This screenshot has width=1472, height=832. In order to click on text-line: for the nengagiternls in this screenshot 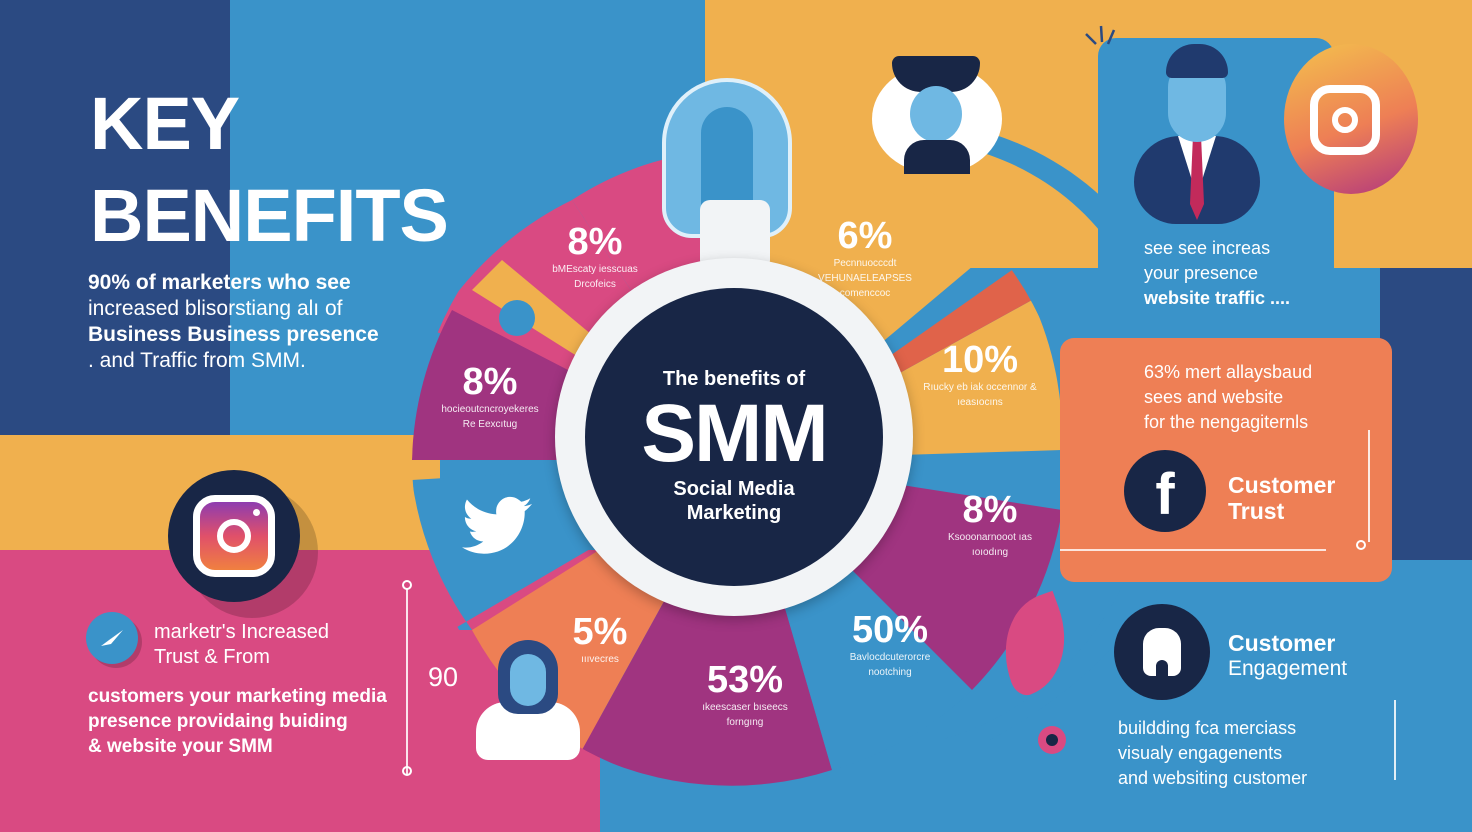, I will do `click(1226, 422)`.